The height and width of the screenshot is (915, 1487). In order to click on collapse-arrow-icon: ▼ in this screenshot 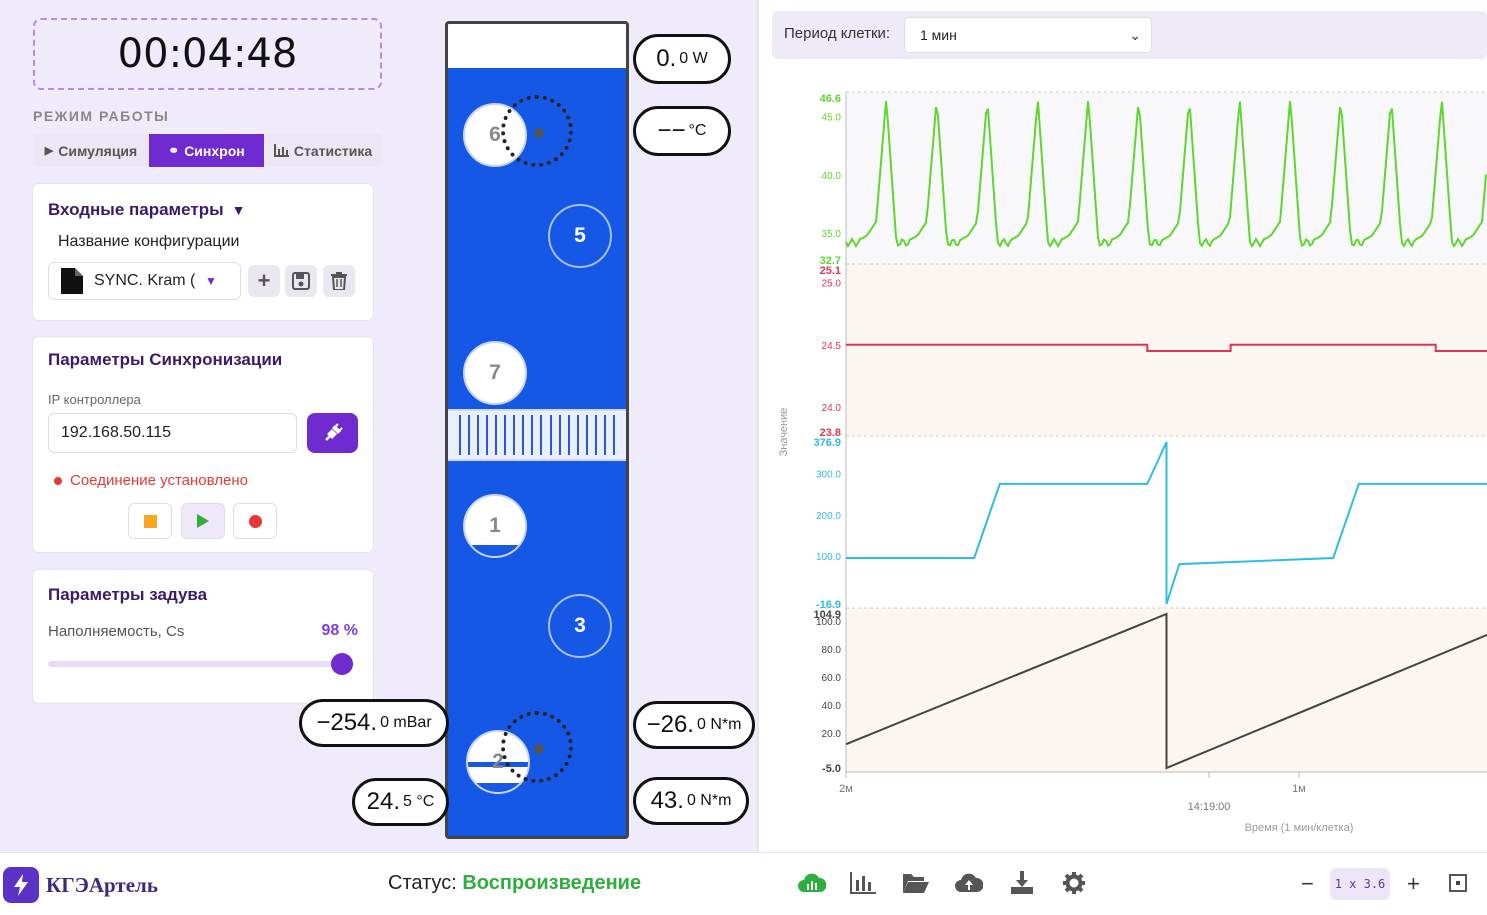, I will do `click(238, 210)`.